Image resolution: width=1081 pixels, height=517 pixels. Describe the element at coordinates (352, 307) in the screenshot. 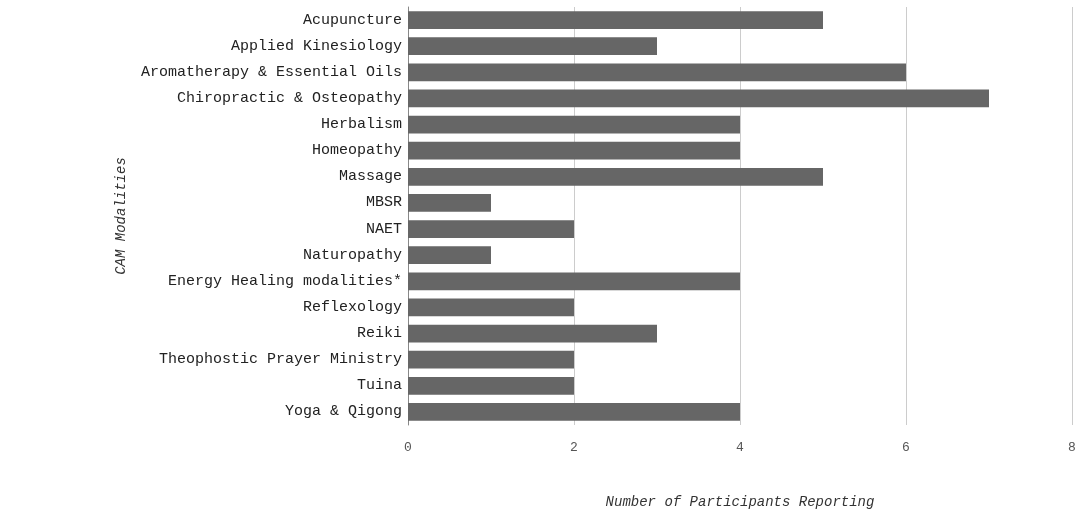

I see `y-tick-label: Reflexology` at that location.